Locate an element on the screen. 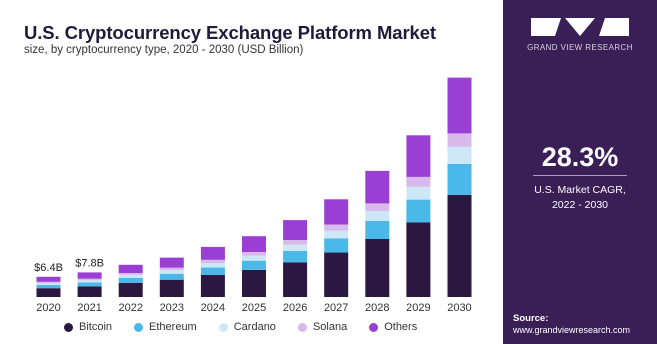  bar-segment-bitcoin-2024 is located at coordinates (212, 285).